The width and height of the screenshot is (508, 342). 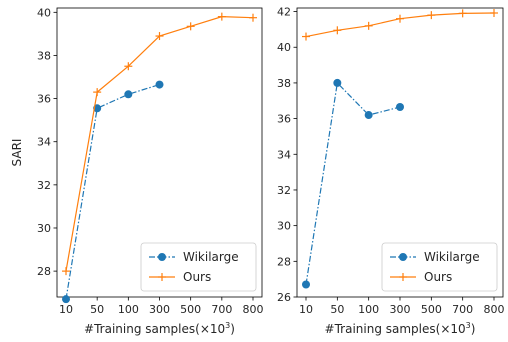 I want to click on y-tick-label: 42, so click(x=284, y=12).